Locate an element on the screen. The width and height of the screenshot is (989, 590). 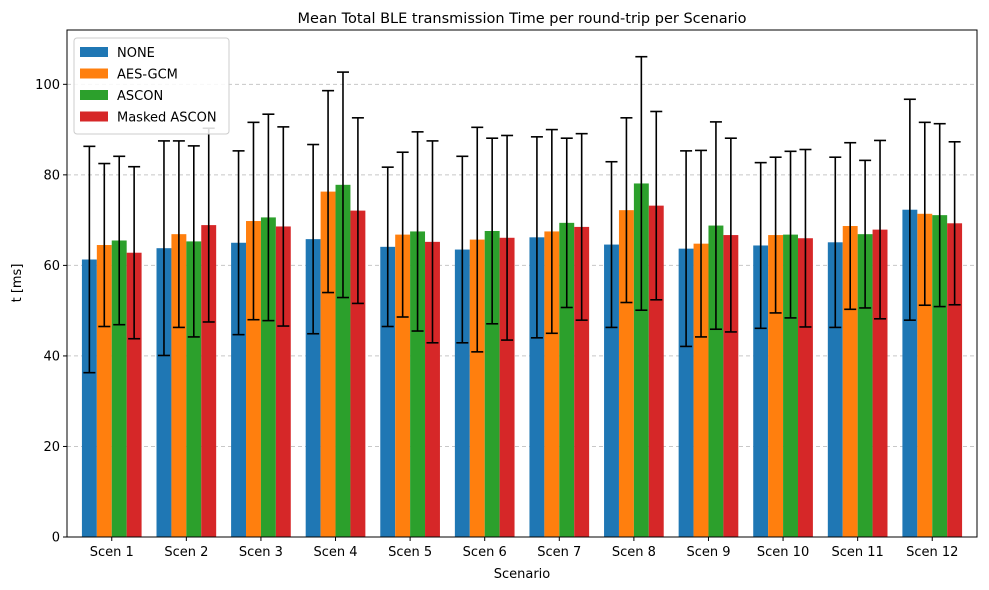
x-tick-label: Scen 3 is located at coordinates (261, 552).